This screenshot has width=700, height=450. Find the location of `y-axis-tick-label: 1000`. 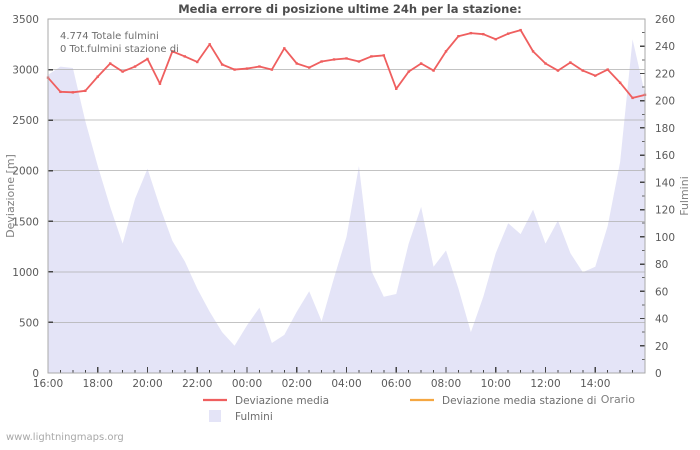

y-axis-tick-label: 1000 is located at coordinates (25, 273).